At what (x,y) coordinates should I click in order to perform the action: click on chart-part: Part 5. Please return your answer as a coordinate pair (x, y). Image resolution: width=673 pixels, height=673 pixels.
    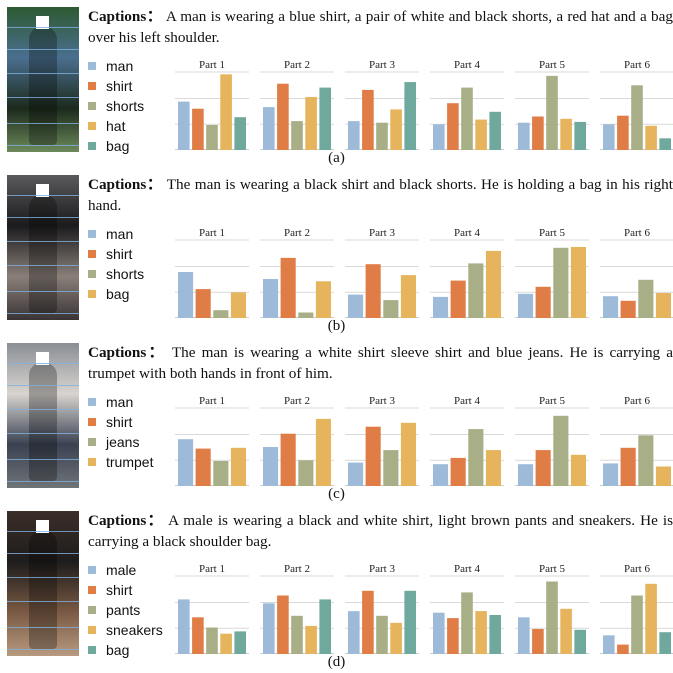
    Looking at the image, I should click on (552, 272).